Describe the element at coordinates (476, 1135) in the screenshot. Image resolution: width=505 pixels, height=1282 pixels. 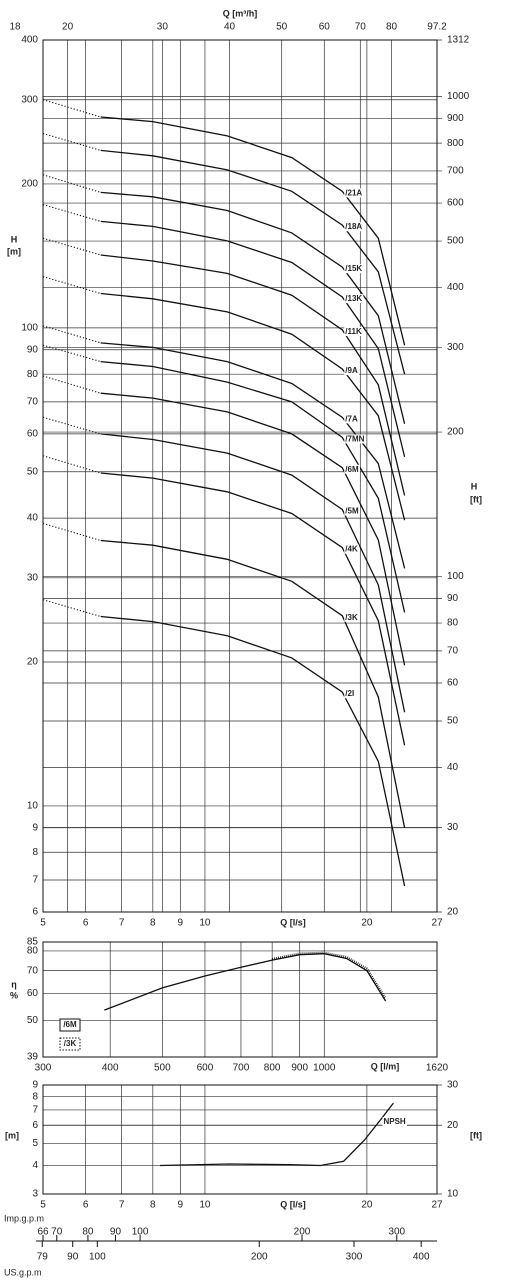
I see `y2-axis-label: [ft]` at that location.